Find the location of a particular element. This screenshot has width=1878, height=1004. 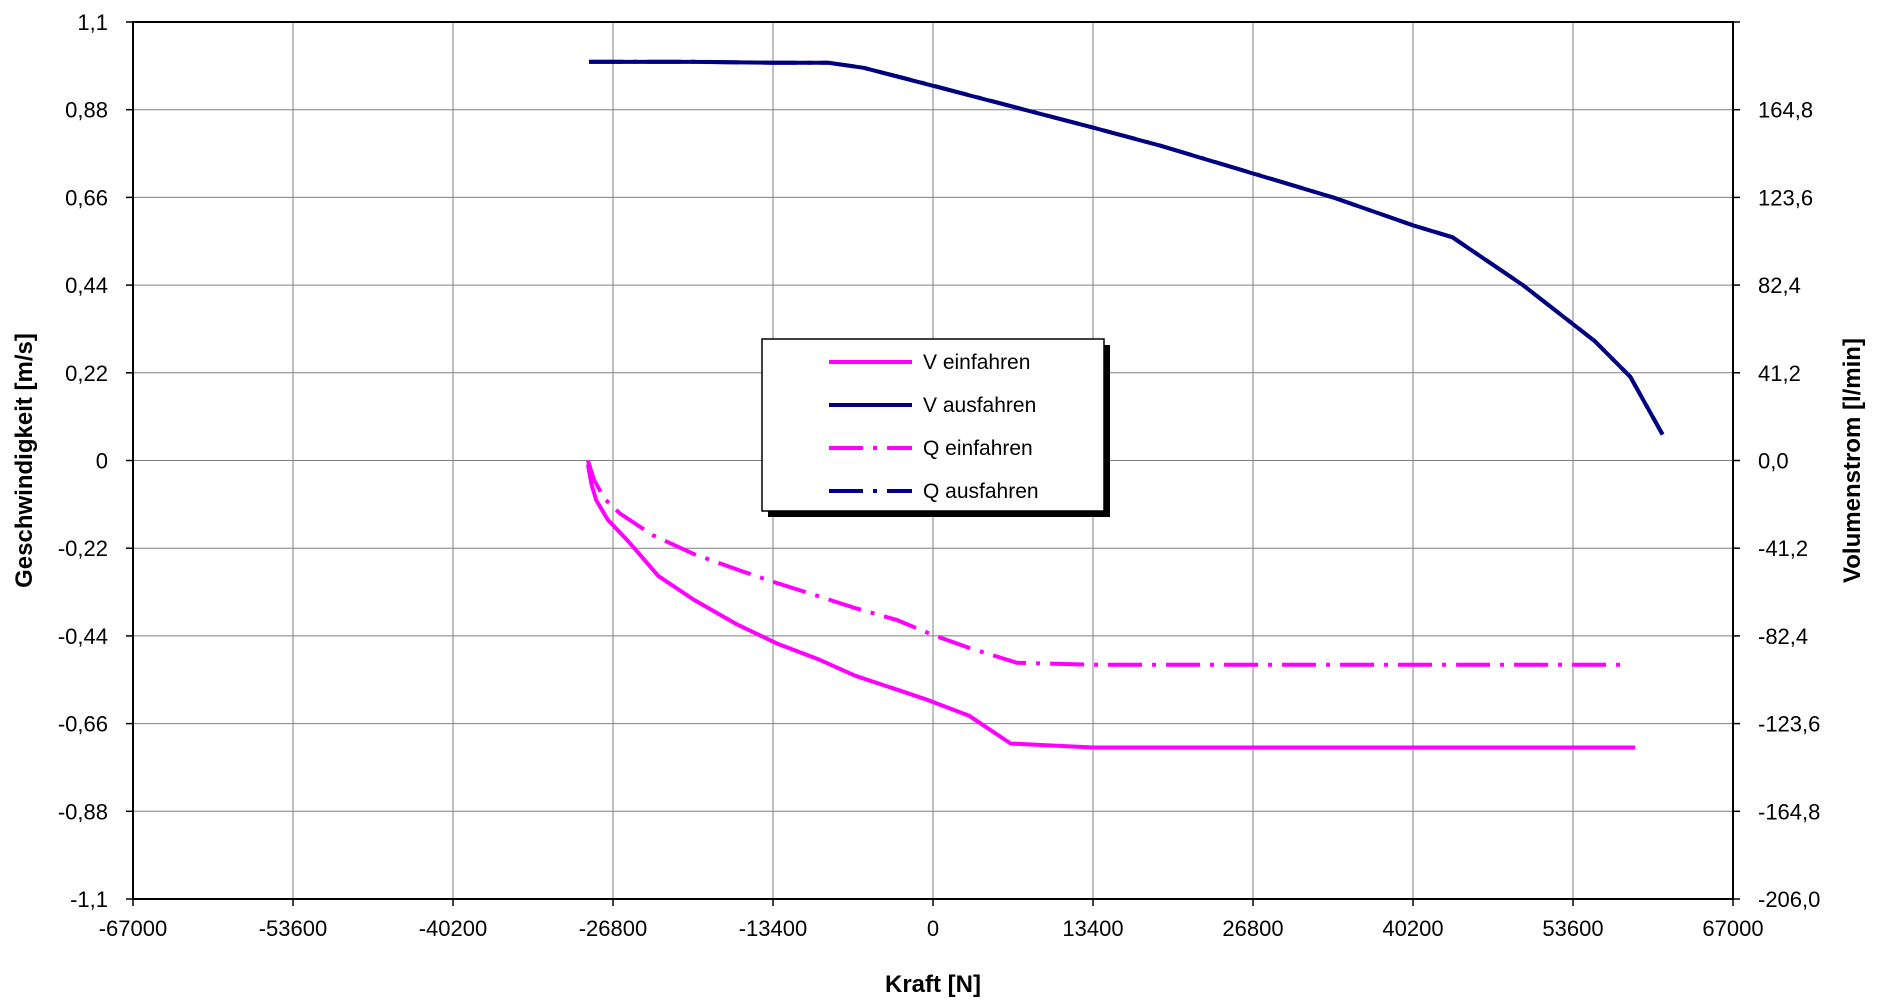

y2-tick-label: -206,0 is located at coordinates (1789, 899).